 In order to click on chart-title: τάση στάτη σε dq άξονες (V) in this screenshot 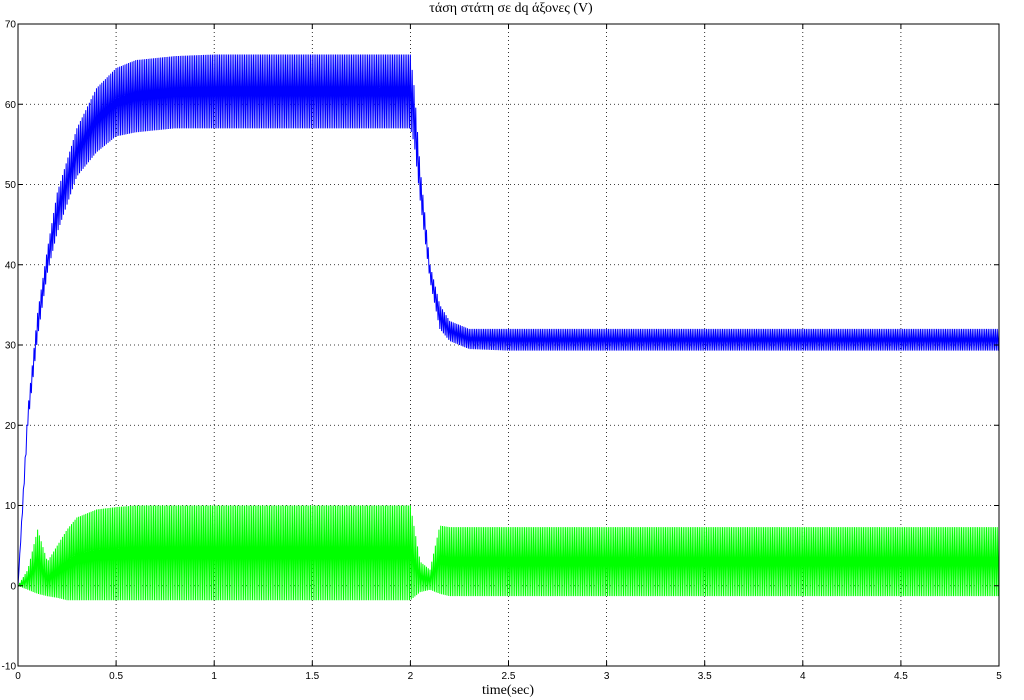, I will do `click(511, 8)`.